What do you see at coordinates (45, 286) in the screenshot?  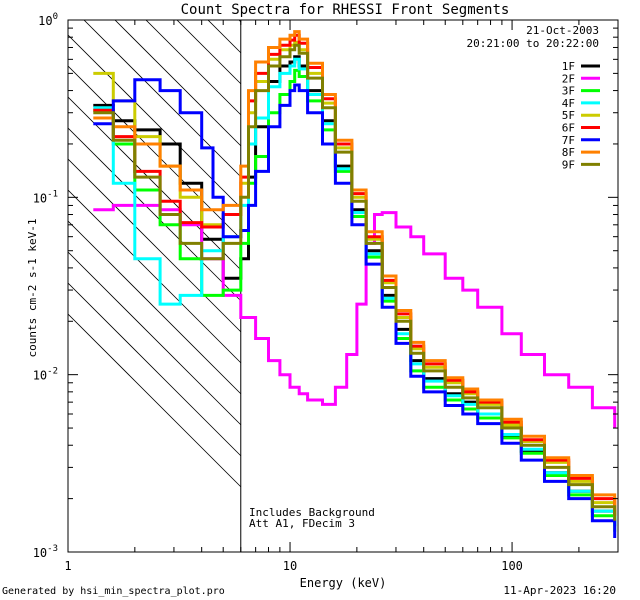 I see `y-tick-labels: 10⁰ 10⁻¹ 10⁻² 10⁻³` at bounding box center [45, 286].